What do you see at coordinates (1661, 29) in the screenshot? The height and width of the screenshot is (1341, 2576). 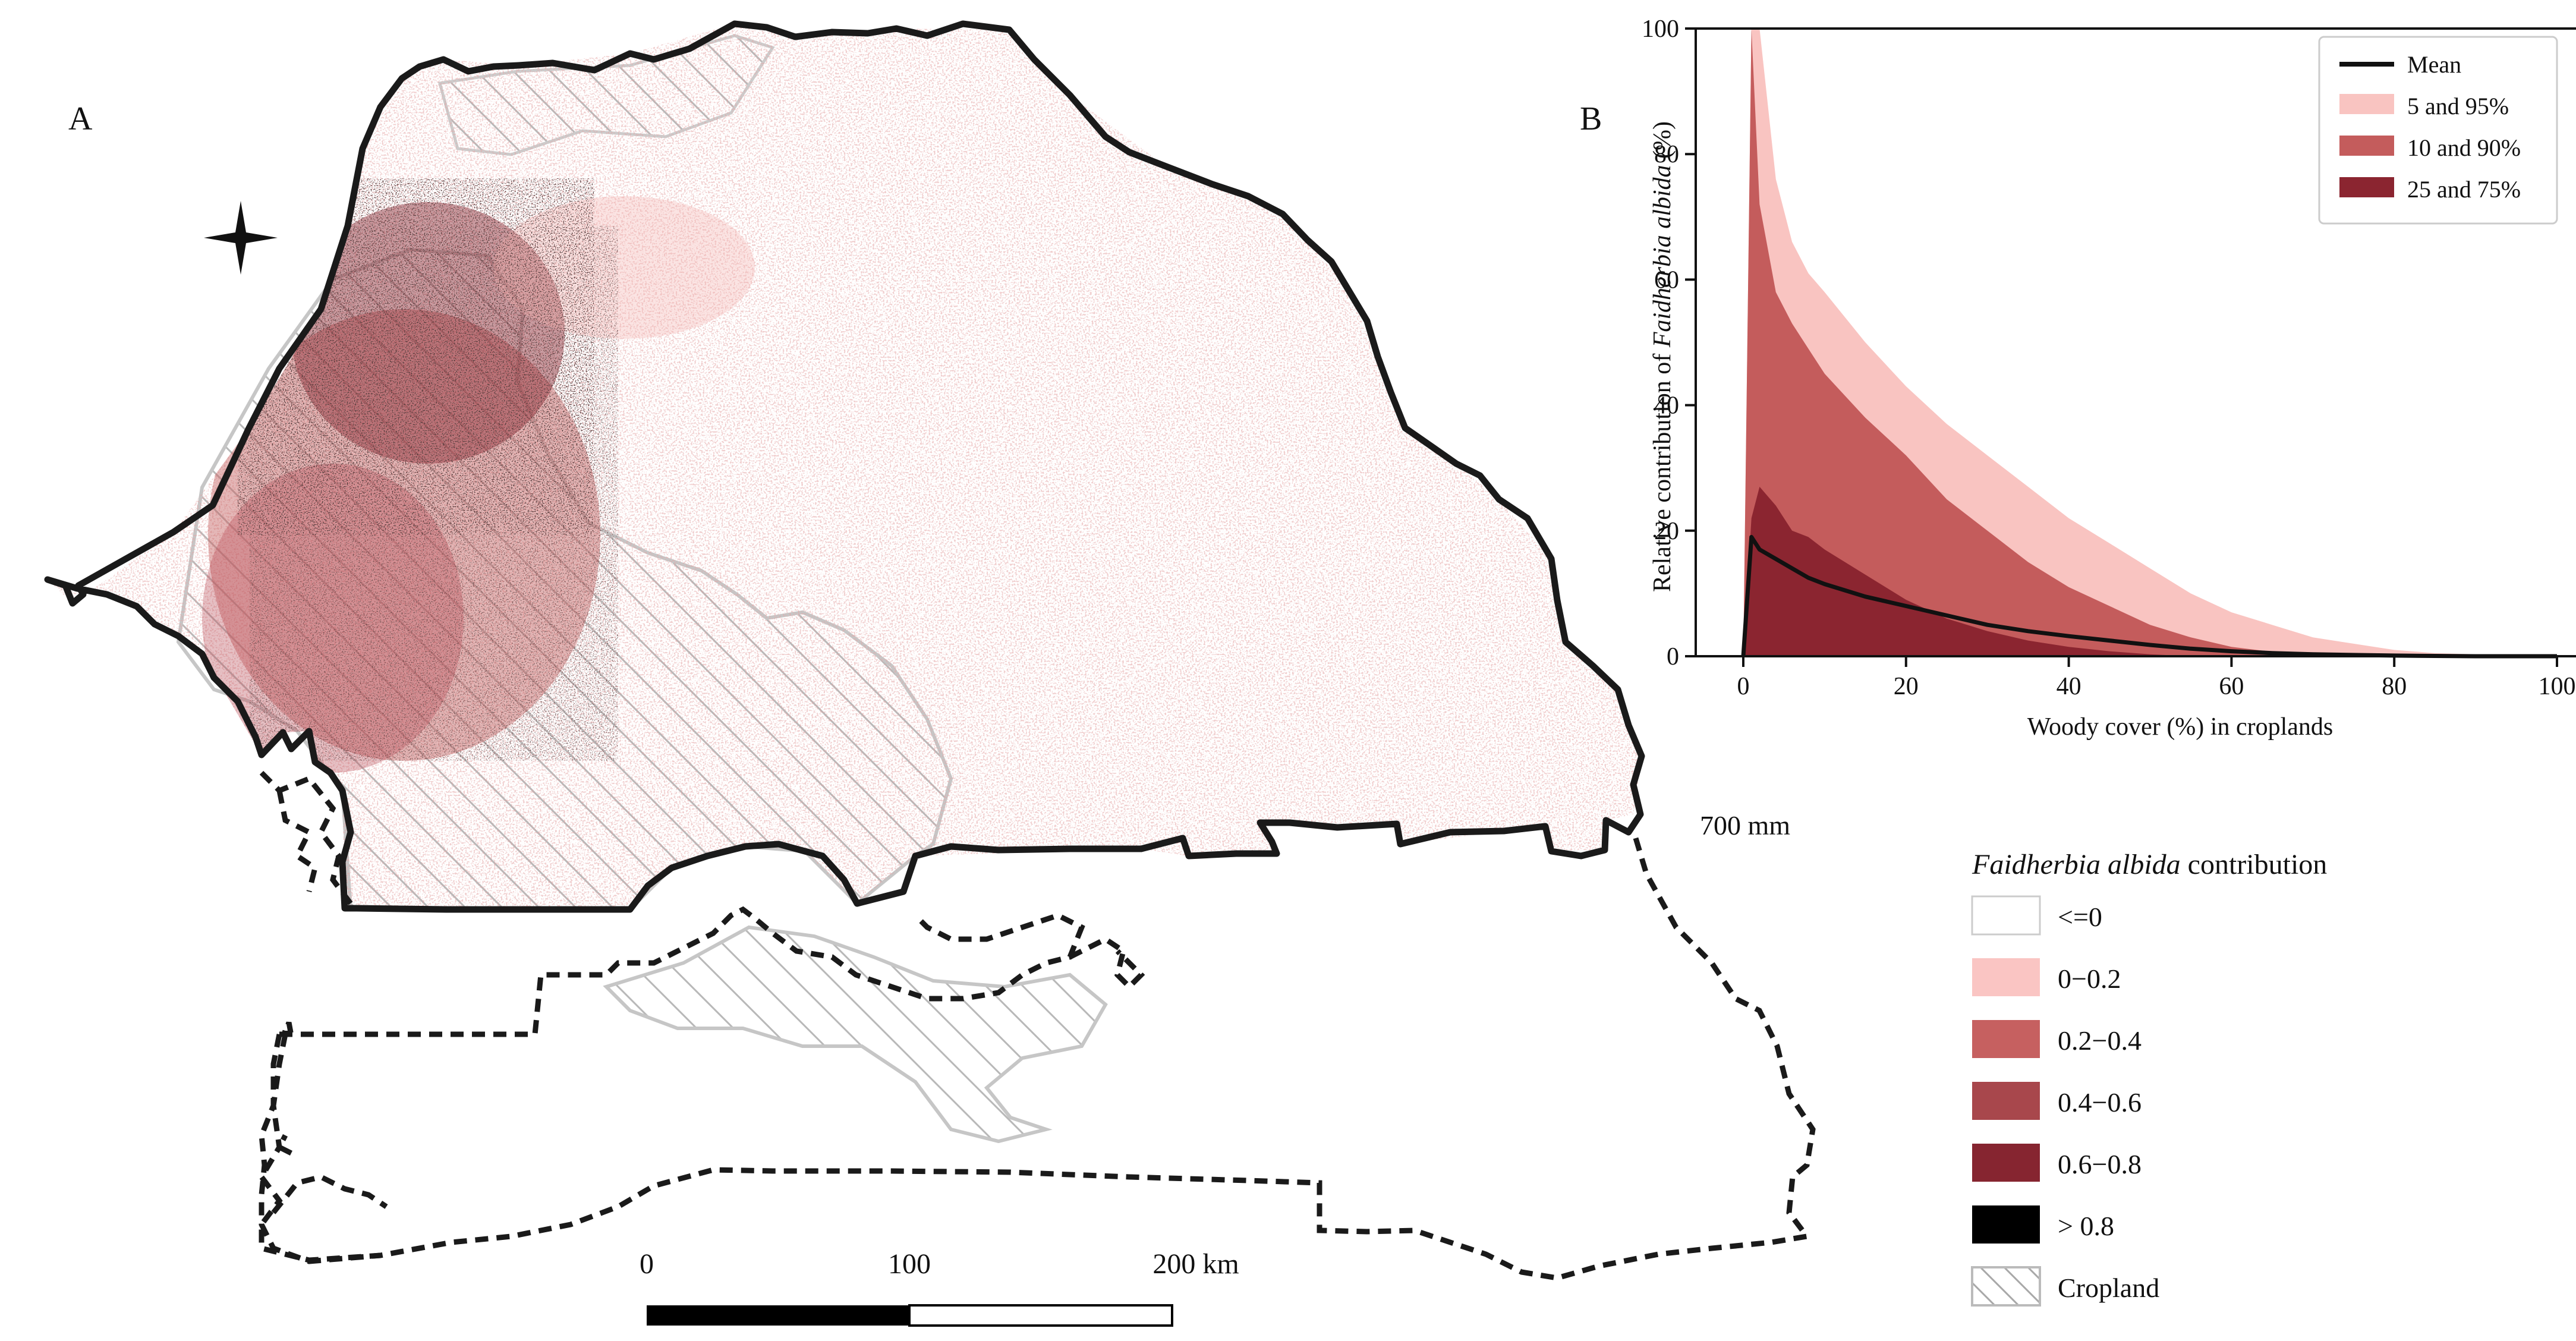 I see `y-tick-label: 100` at bounding box center [1661, 29].